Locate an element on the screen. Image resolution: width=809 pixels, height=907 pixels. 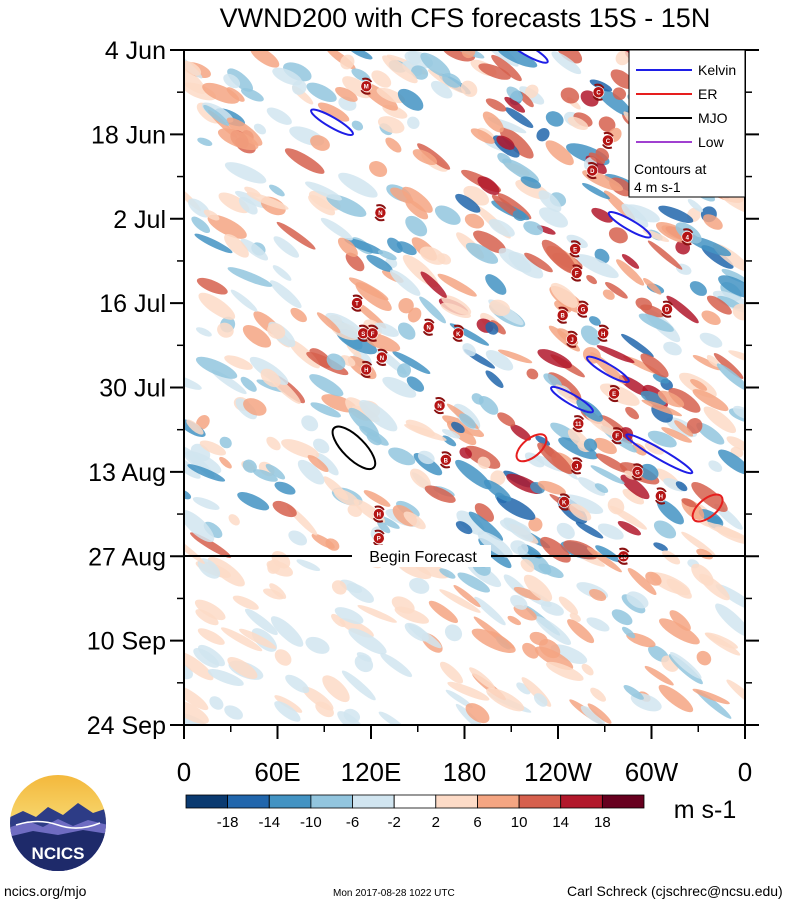
storm-marker: E is located at coordinates (575, 249).